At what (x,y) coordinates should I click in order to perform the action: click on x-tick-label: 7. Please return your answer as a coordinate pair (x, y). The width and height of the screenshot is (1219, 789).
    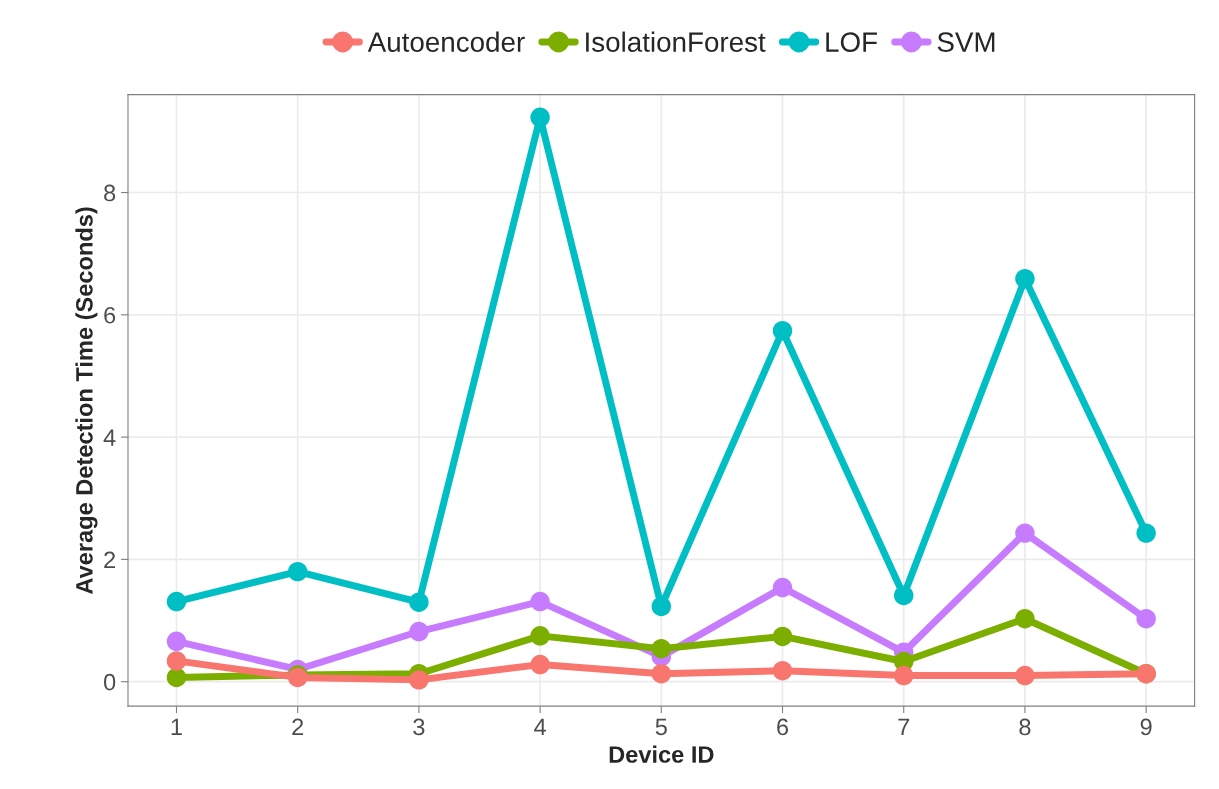
    Looking at the image, I should click on (904, 727).